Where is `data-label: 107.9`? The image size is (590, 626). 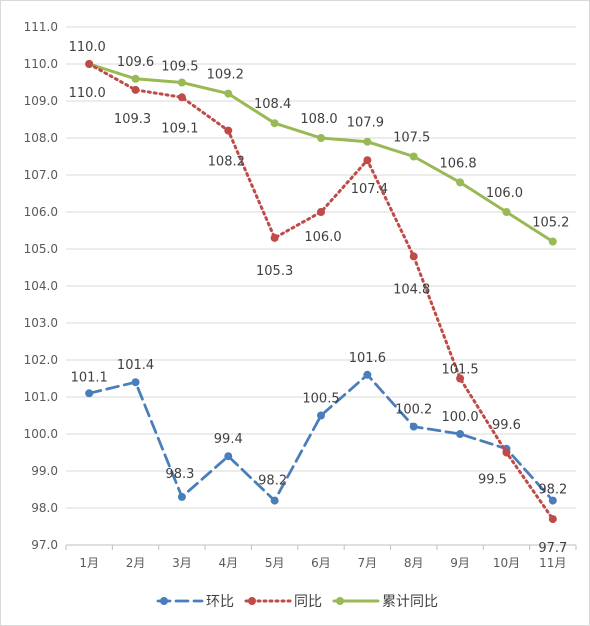
data-label: 107.9 is located at coordinates (365, 123).